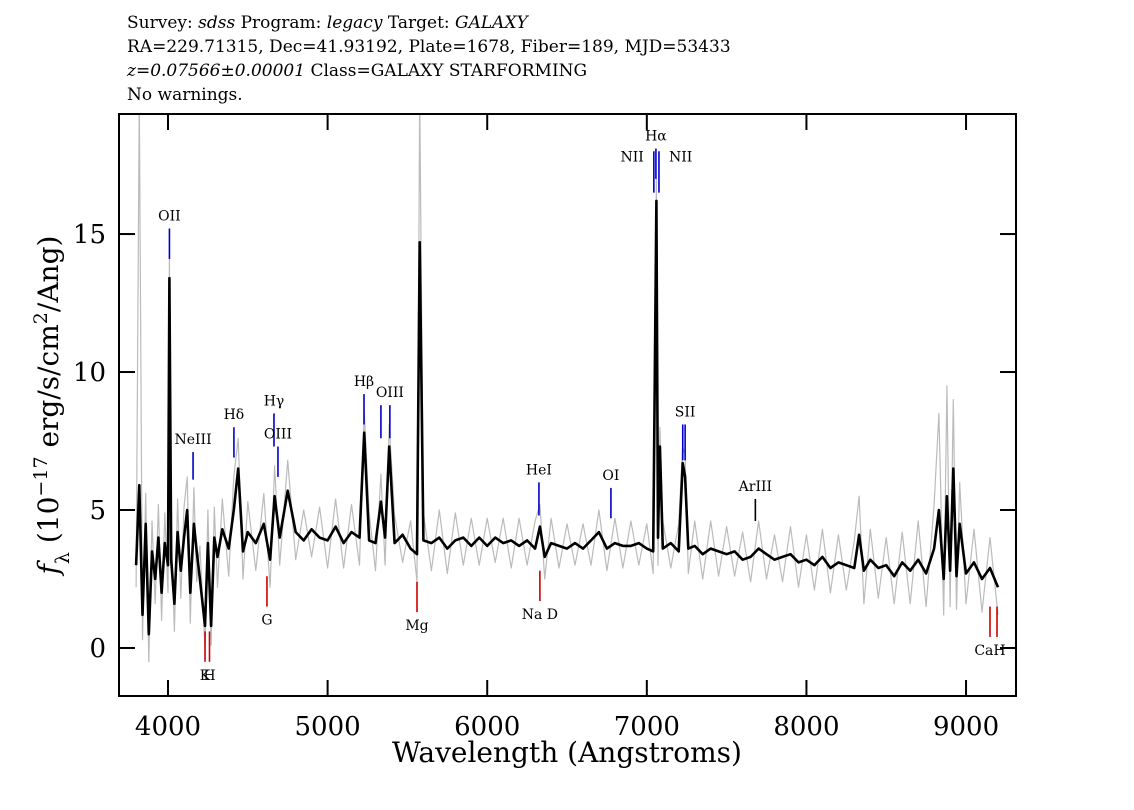 Image resolution: width=1134 pixels, height=810 pixels. Describe the element at coordinates (89, 235) in the screenshot. I see `y-tick-label: 15` at that location.